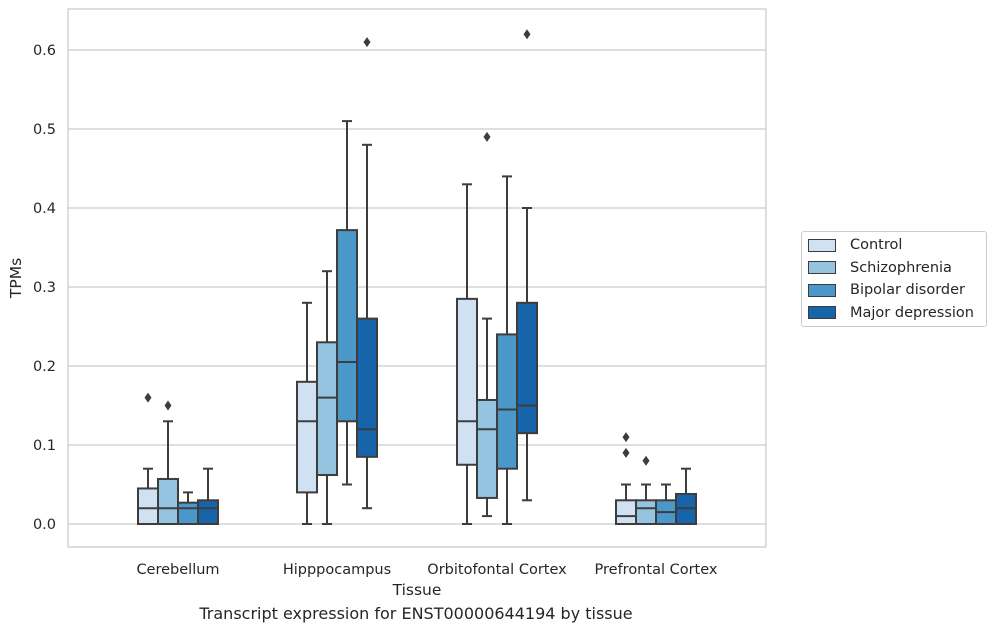 Image resolution: width=997 pixels, height=634 pixels. I want to click on y-tick-label: 0.6, so click(44, 51).